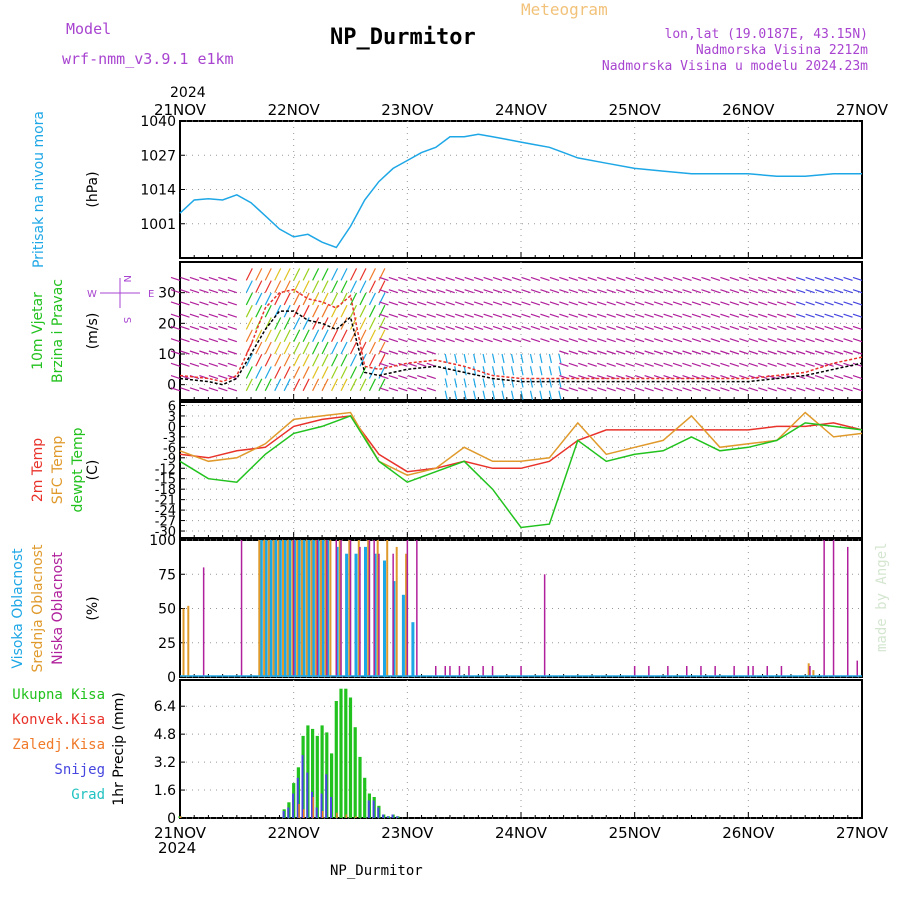 The height and width of the screenshot is (900, 900). What do you see at coordinates (148, 59) in the screenshot?
I see `model-value: wrf-nmm_v3.9.1 e1km` at bounding box center [148, 59].